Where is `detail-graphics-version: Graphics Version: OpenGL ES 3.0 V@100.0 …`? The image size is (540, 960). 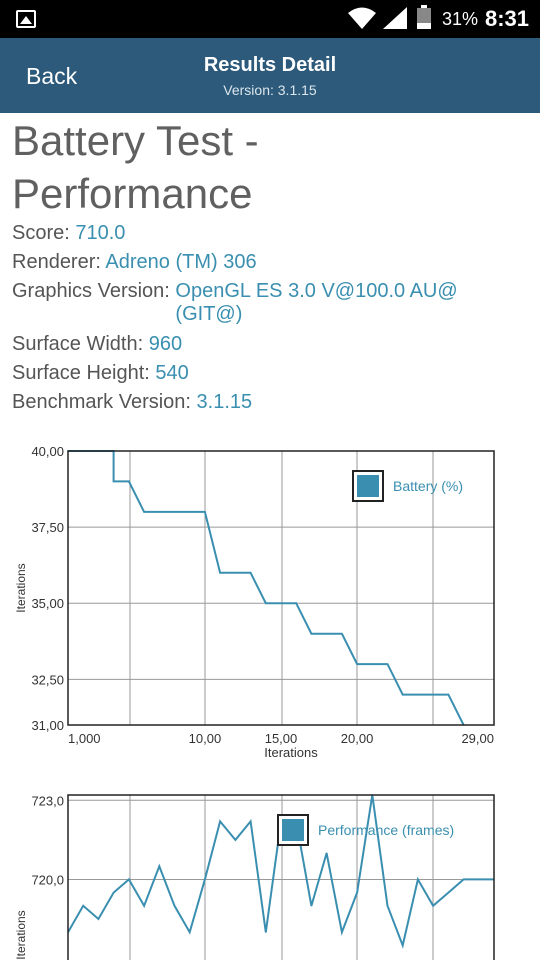 detail-graphics-version: Graphics Version: OpenGL ES 3.0 V@100.0 … is located at coordinates (238, 303).